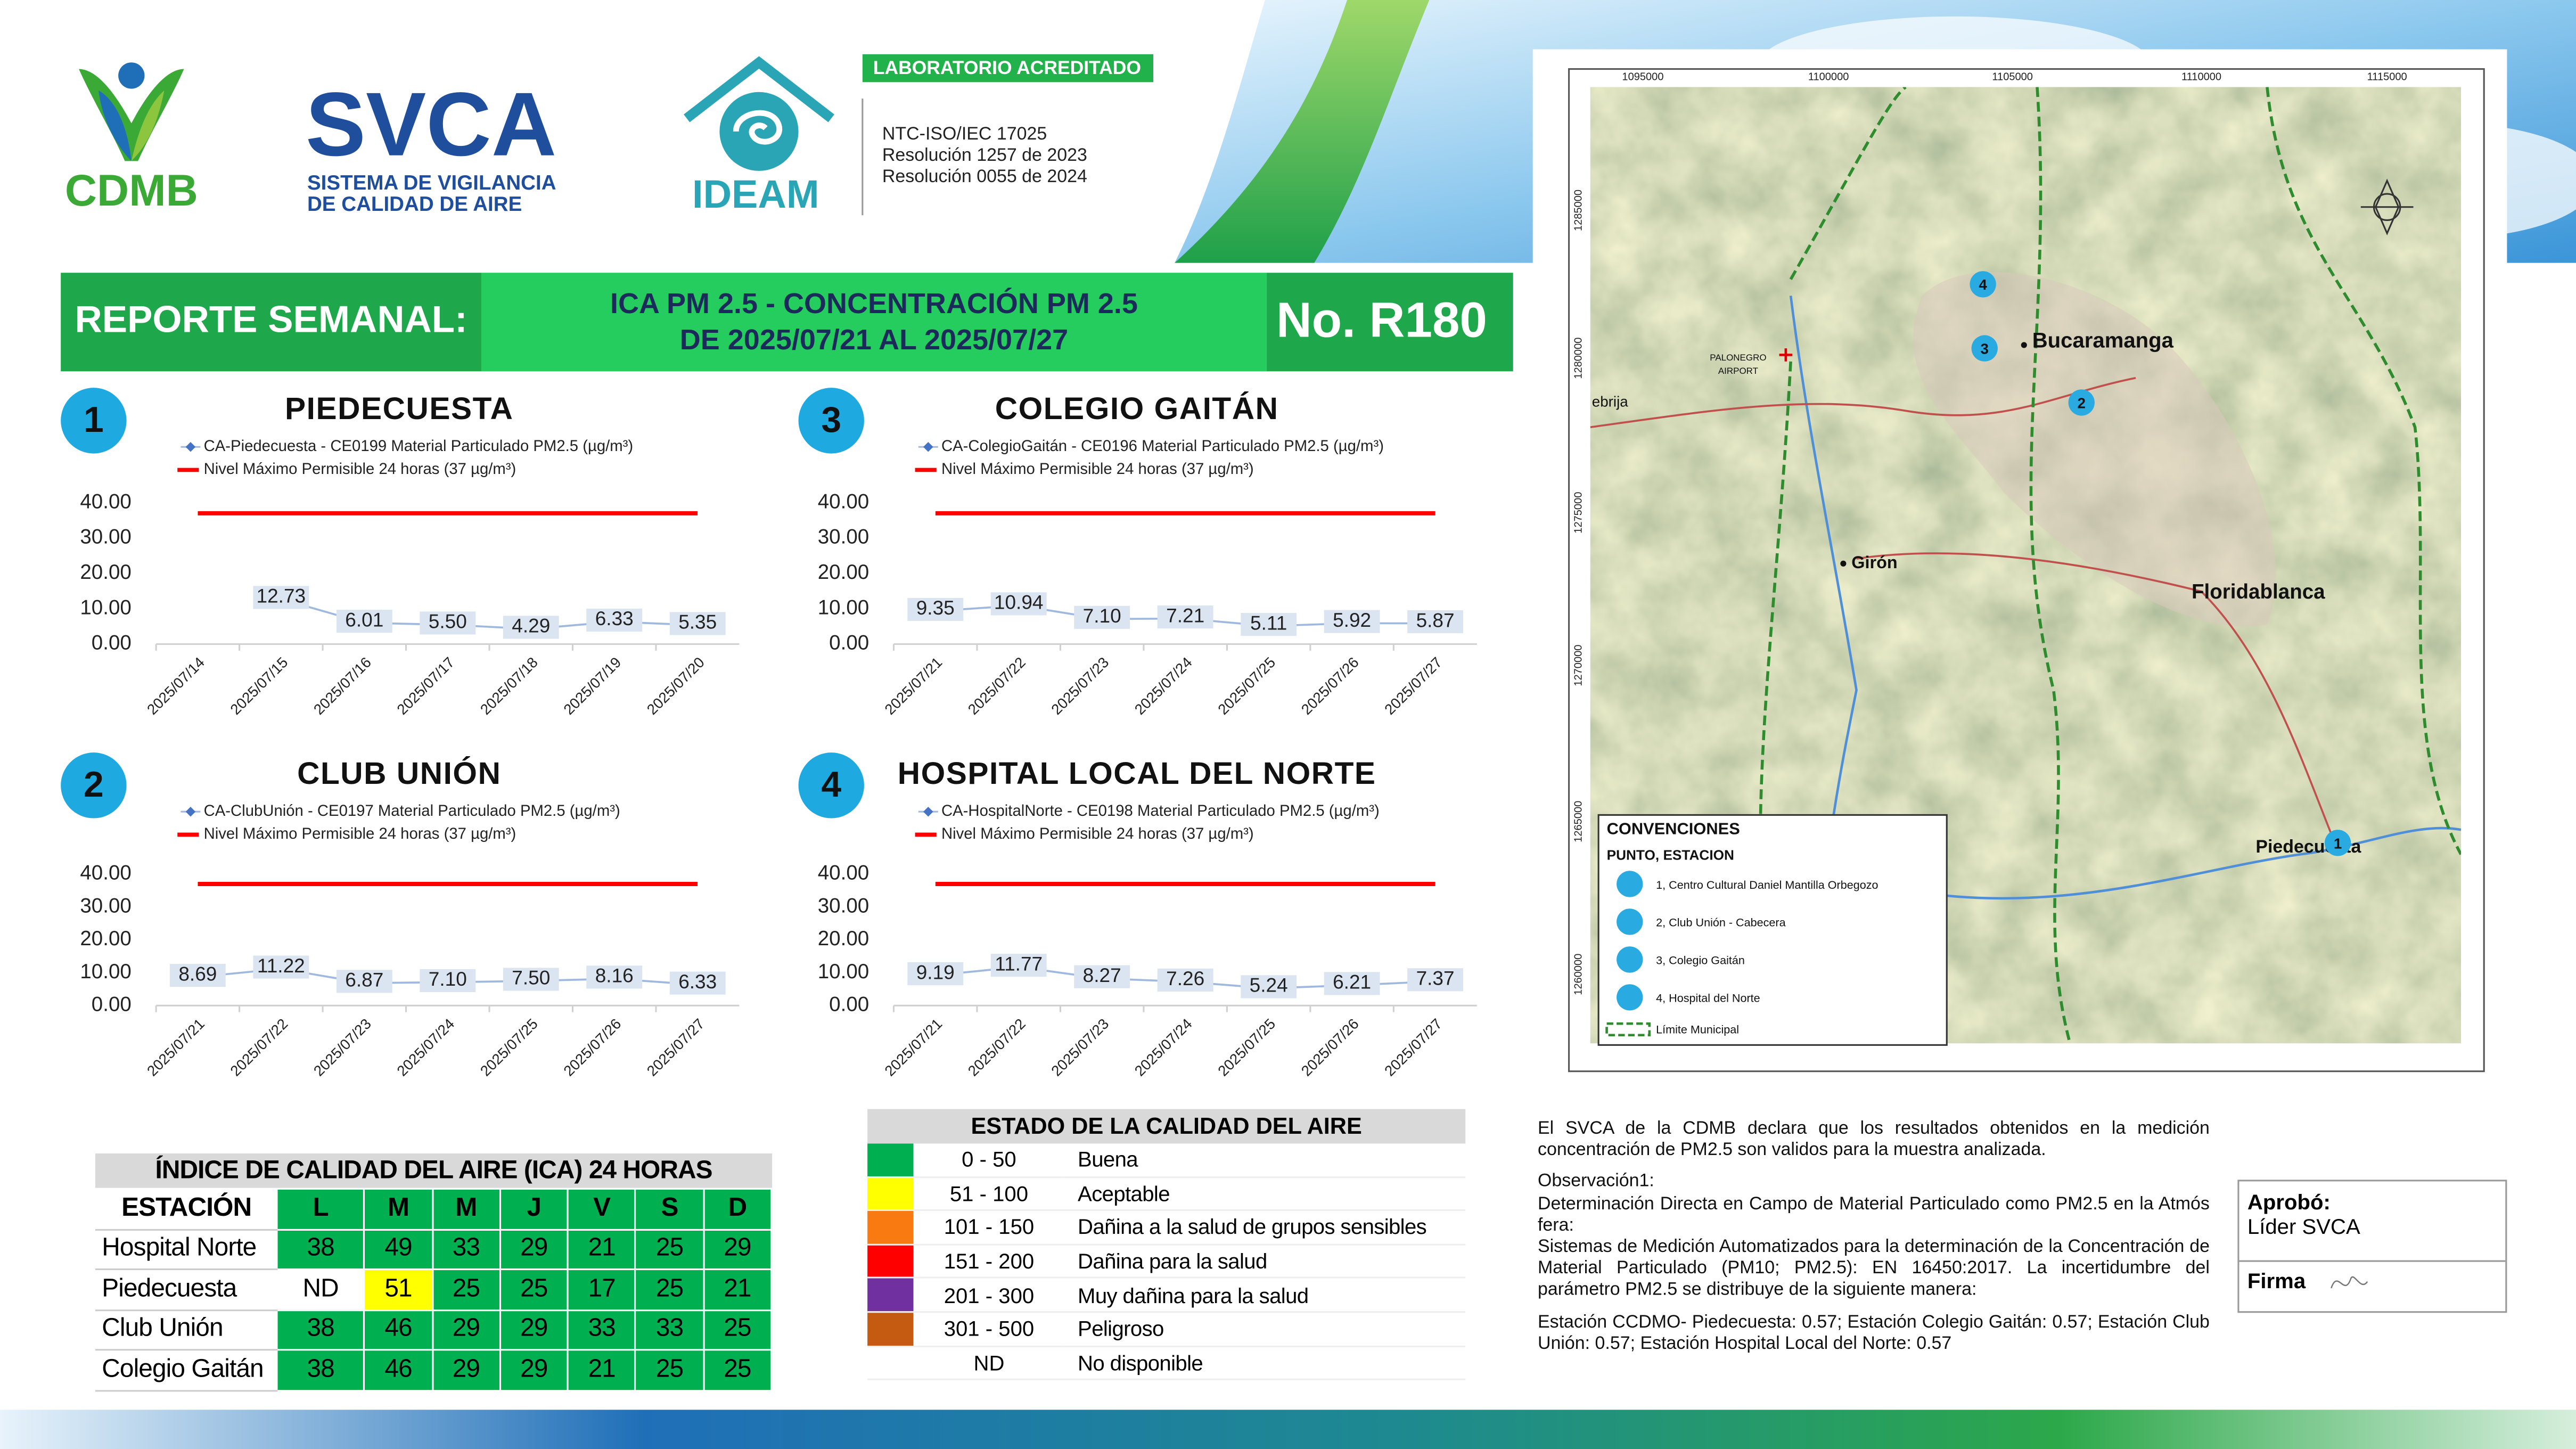 Image resolution: width=2576 pixels, height=1449 pixels. I want to click on badge-number: 4, so click(831, 785).